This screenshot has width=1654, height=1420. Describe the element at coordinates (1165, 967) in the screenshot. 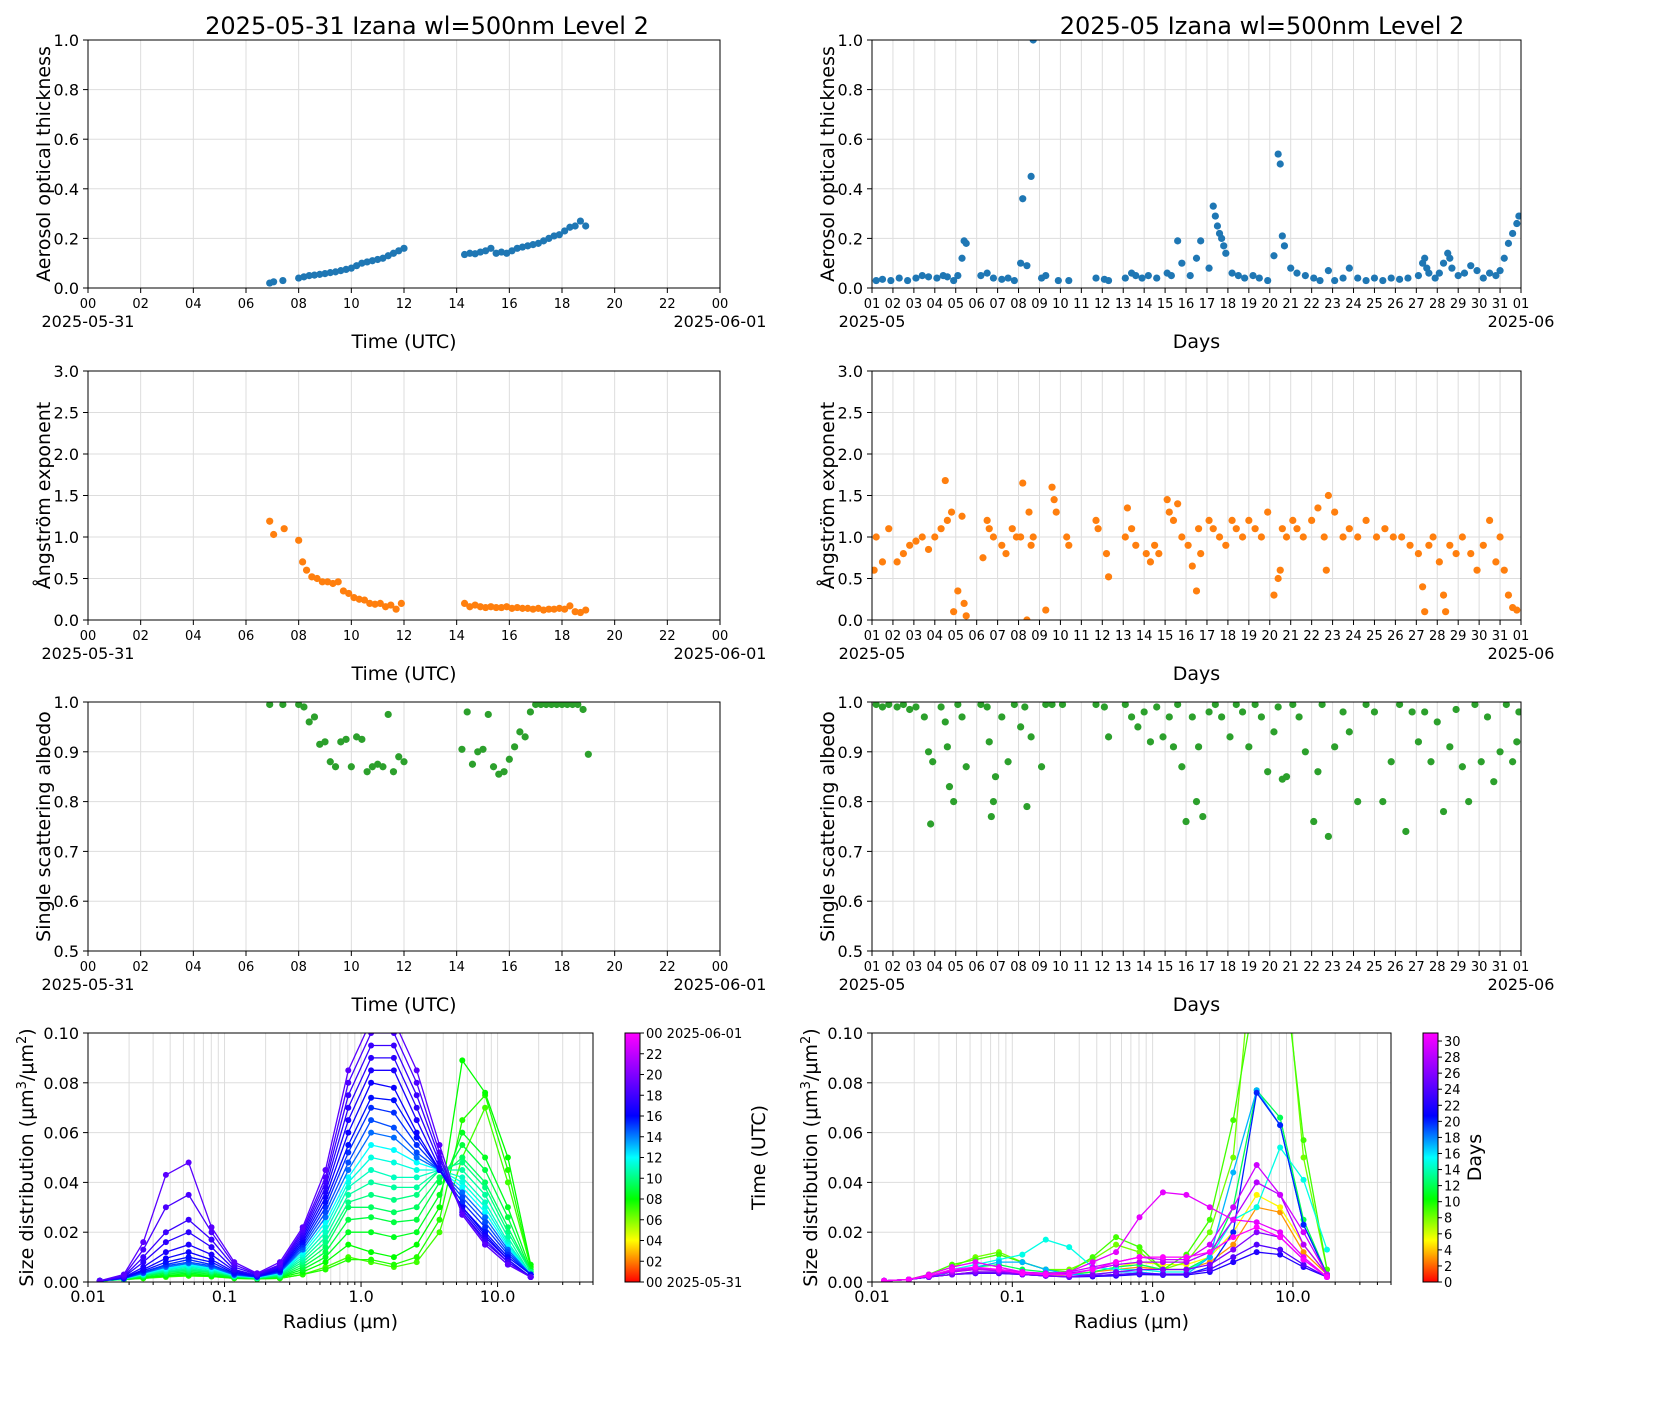

I see `x-tick-label: 15` at that location.